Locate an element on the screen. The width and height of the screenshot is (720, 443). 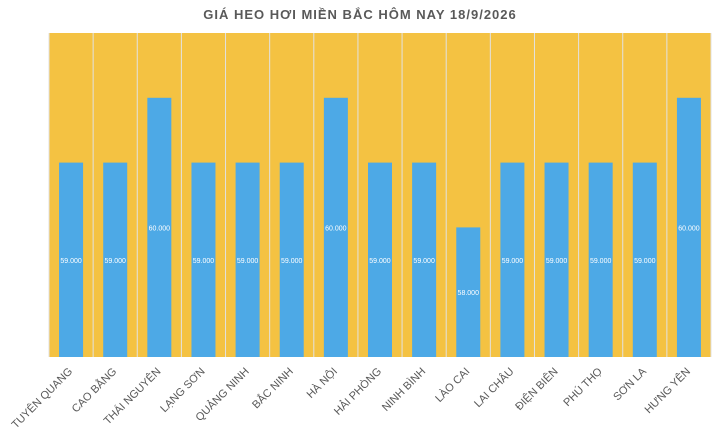
category-label: BẮC NINH is located at coordinates (272, 388).